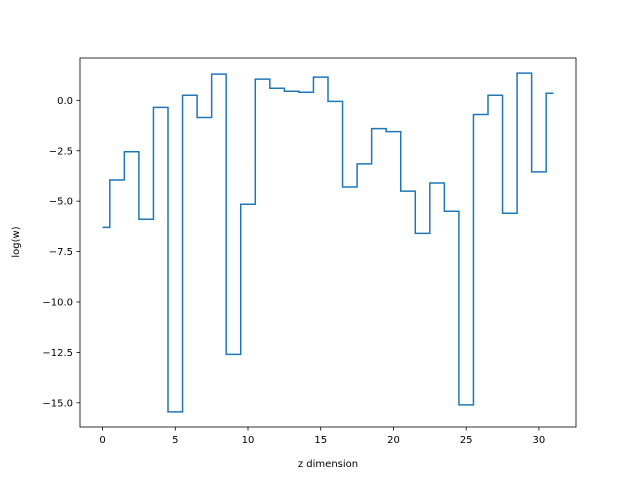  I want to click on y-tick-label: −10.0, so click(57, 302).